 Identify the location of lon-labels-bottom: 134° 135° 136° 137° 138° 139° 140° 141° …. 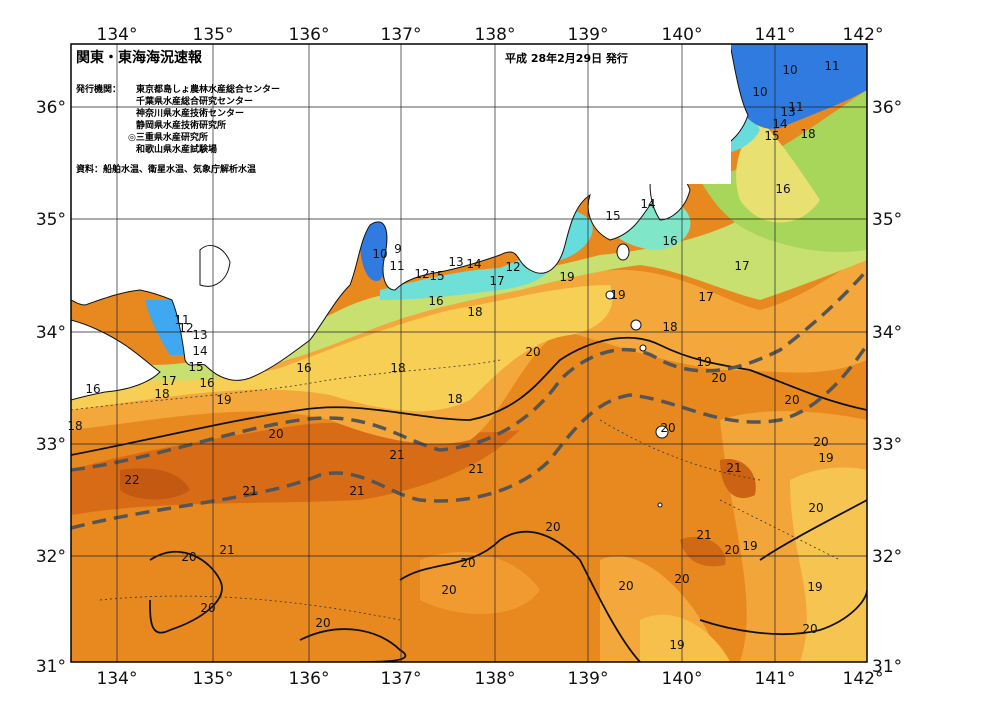
(490, 679).